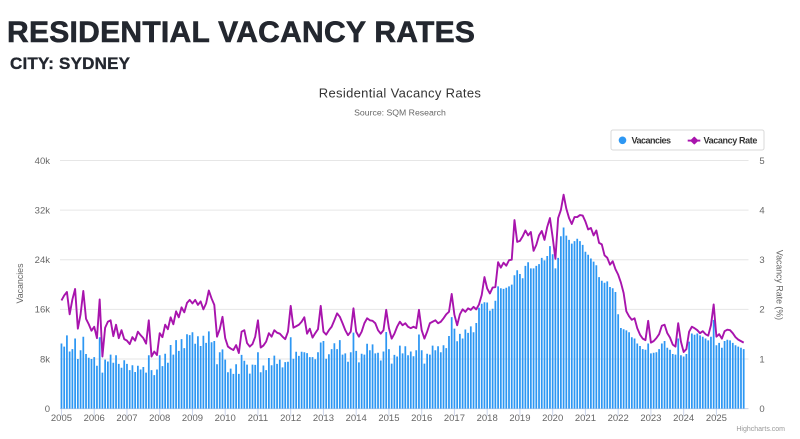  What do you see at coordinates (43, 161) in the screenshot?
I see `svg-text: 40k` at bounding box center [43, 161].